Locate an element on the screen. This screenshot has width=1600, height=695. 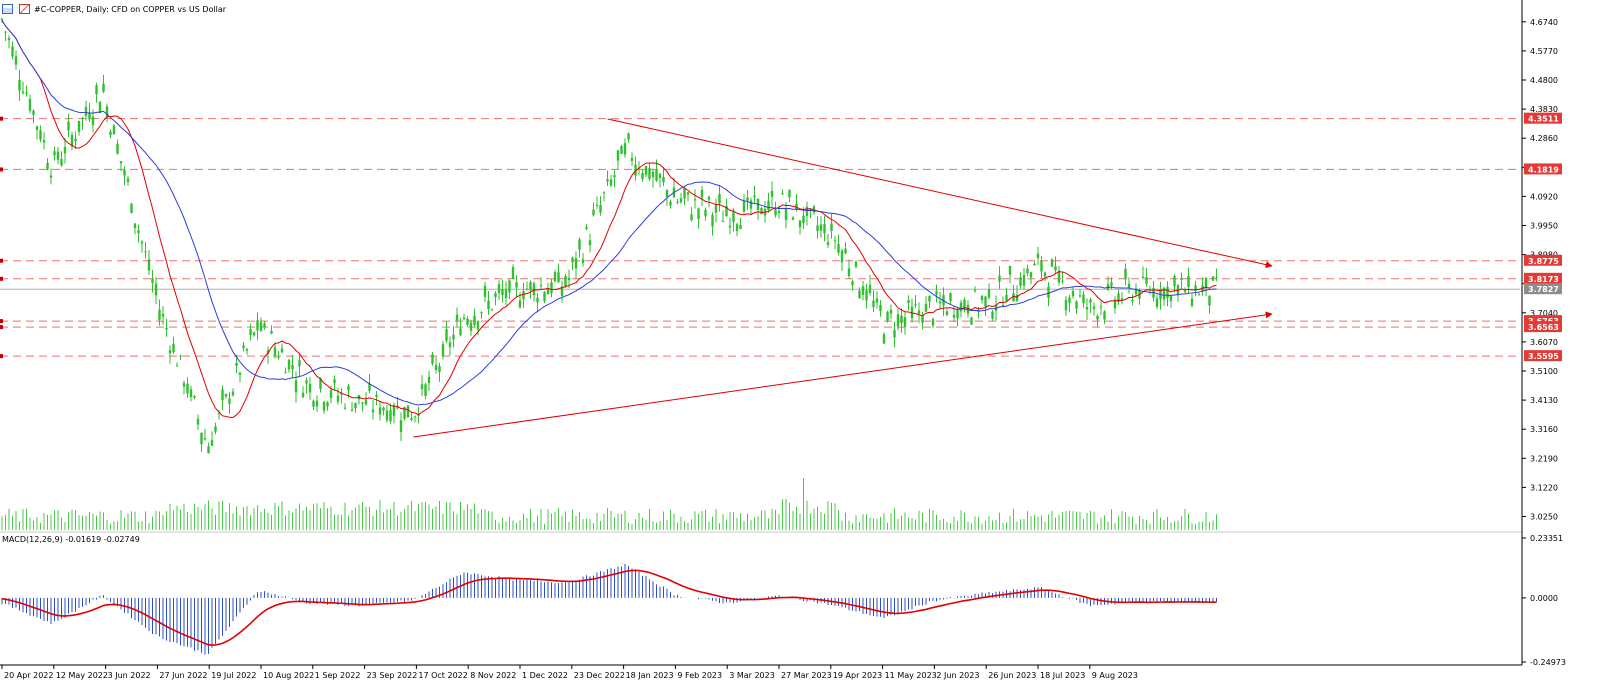
time-tick-label: 3 Mar 2023 is located at coordinates (752, 675).